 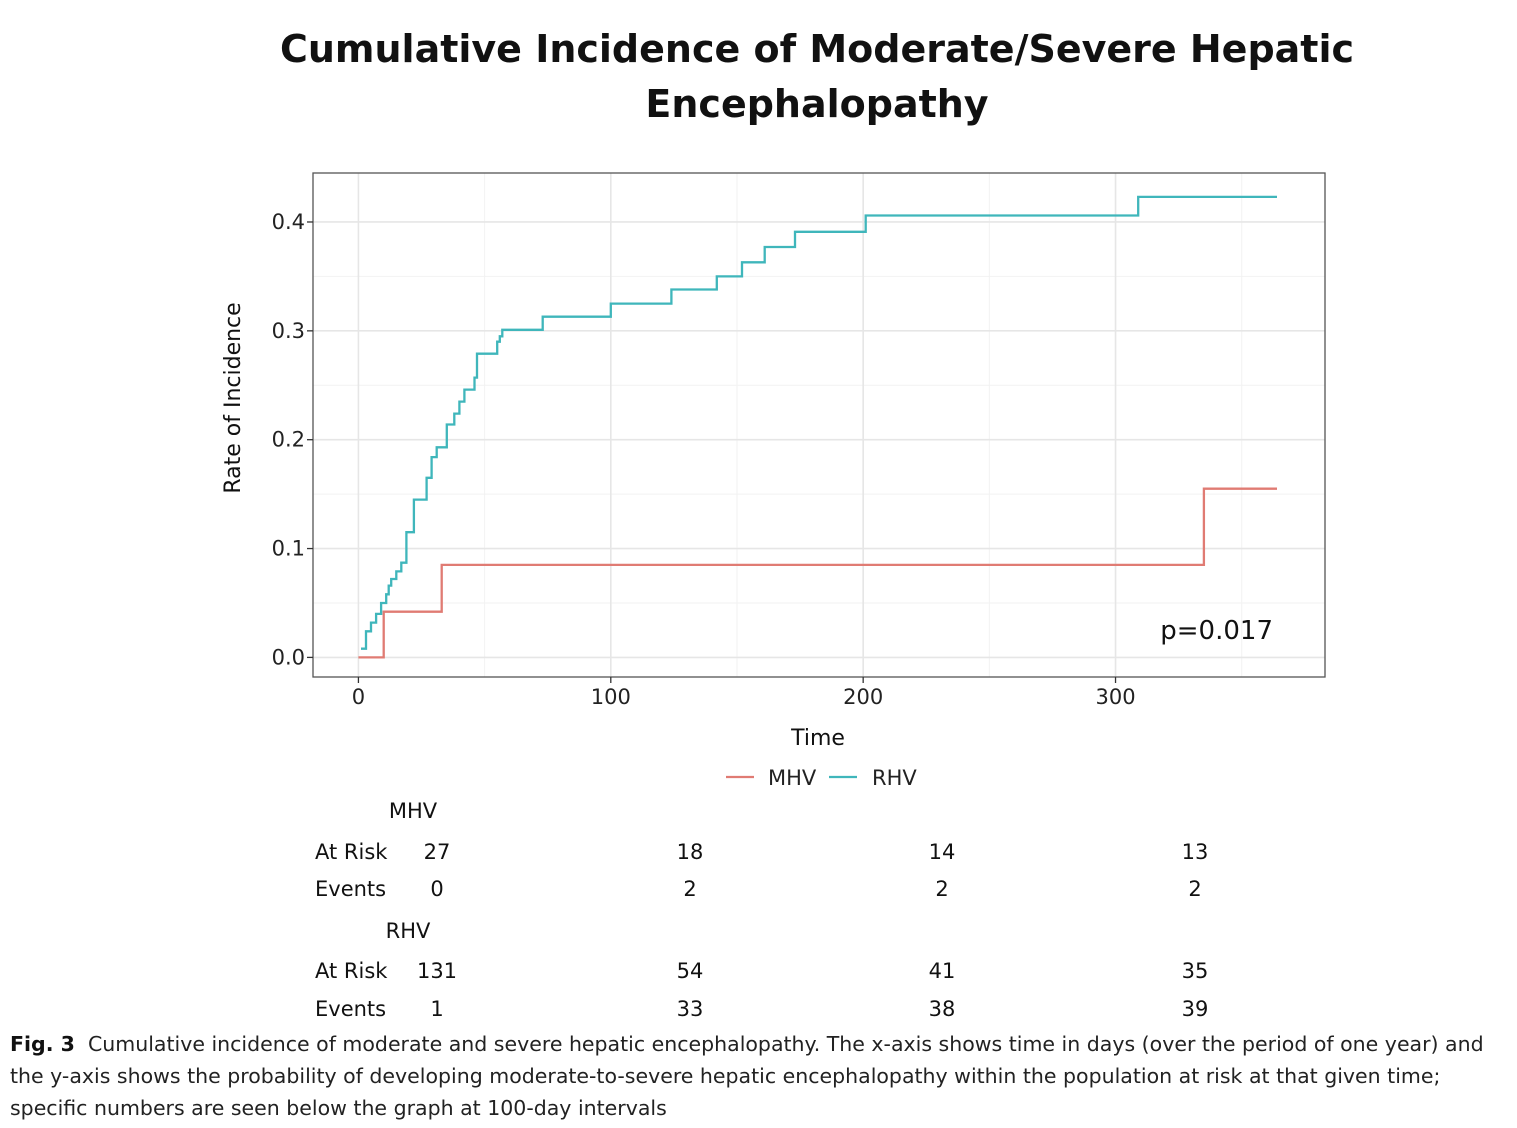 I want to click on risk-table-group-mhv: MHV, so click(x=413, y=811).